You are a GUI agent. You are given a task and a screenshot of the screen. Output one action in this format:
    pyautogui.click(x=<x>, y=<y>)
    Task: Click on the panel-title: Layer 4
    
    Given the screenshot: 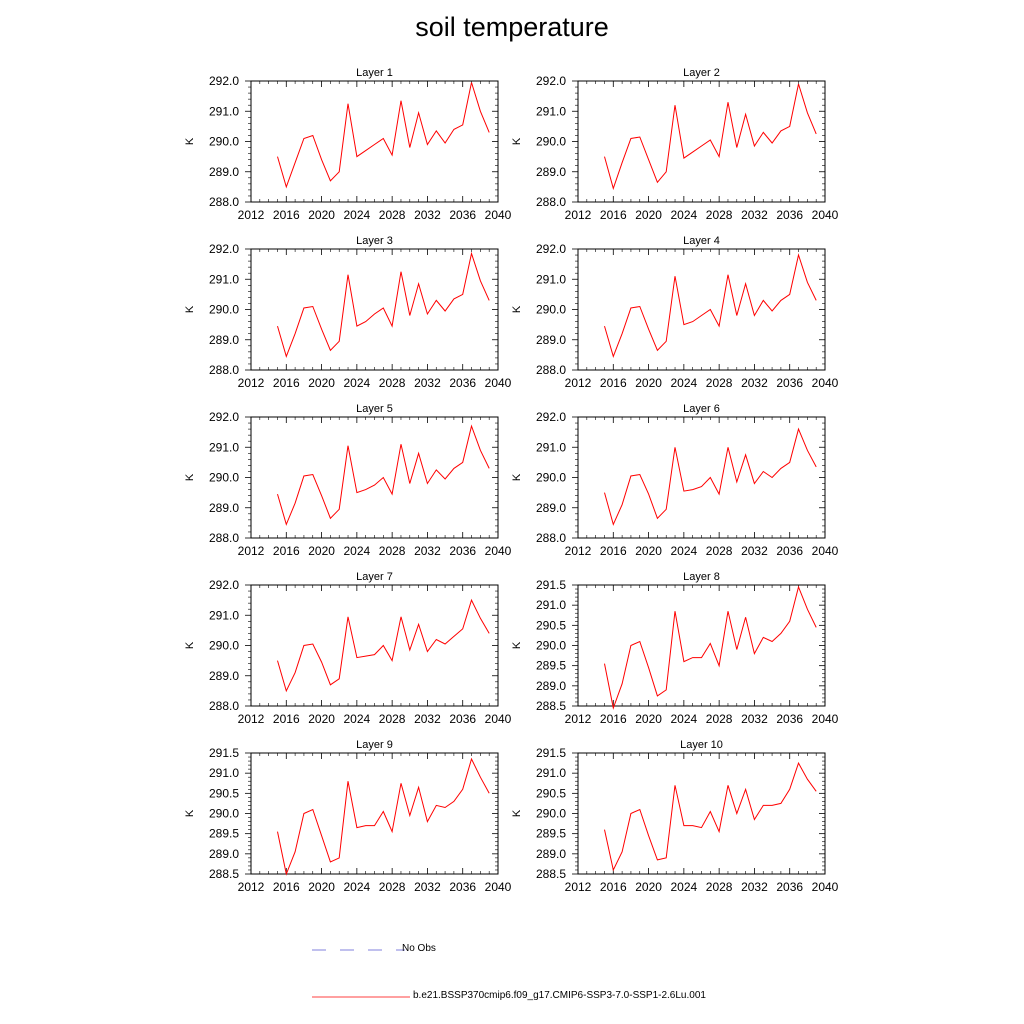 What is the action you would take?
    pyautogui.click(x=701, y=241)
    